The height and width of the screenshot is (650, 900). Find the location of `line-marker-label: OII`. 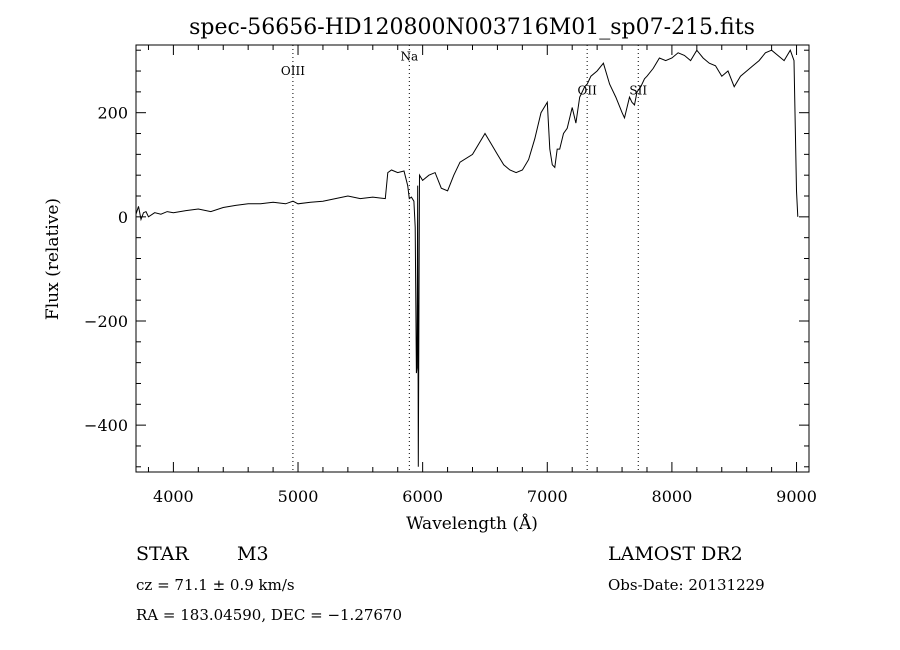

line-marker-label: OII is located at coordinates (587, 90).